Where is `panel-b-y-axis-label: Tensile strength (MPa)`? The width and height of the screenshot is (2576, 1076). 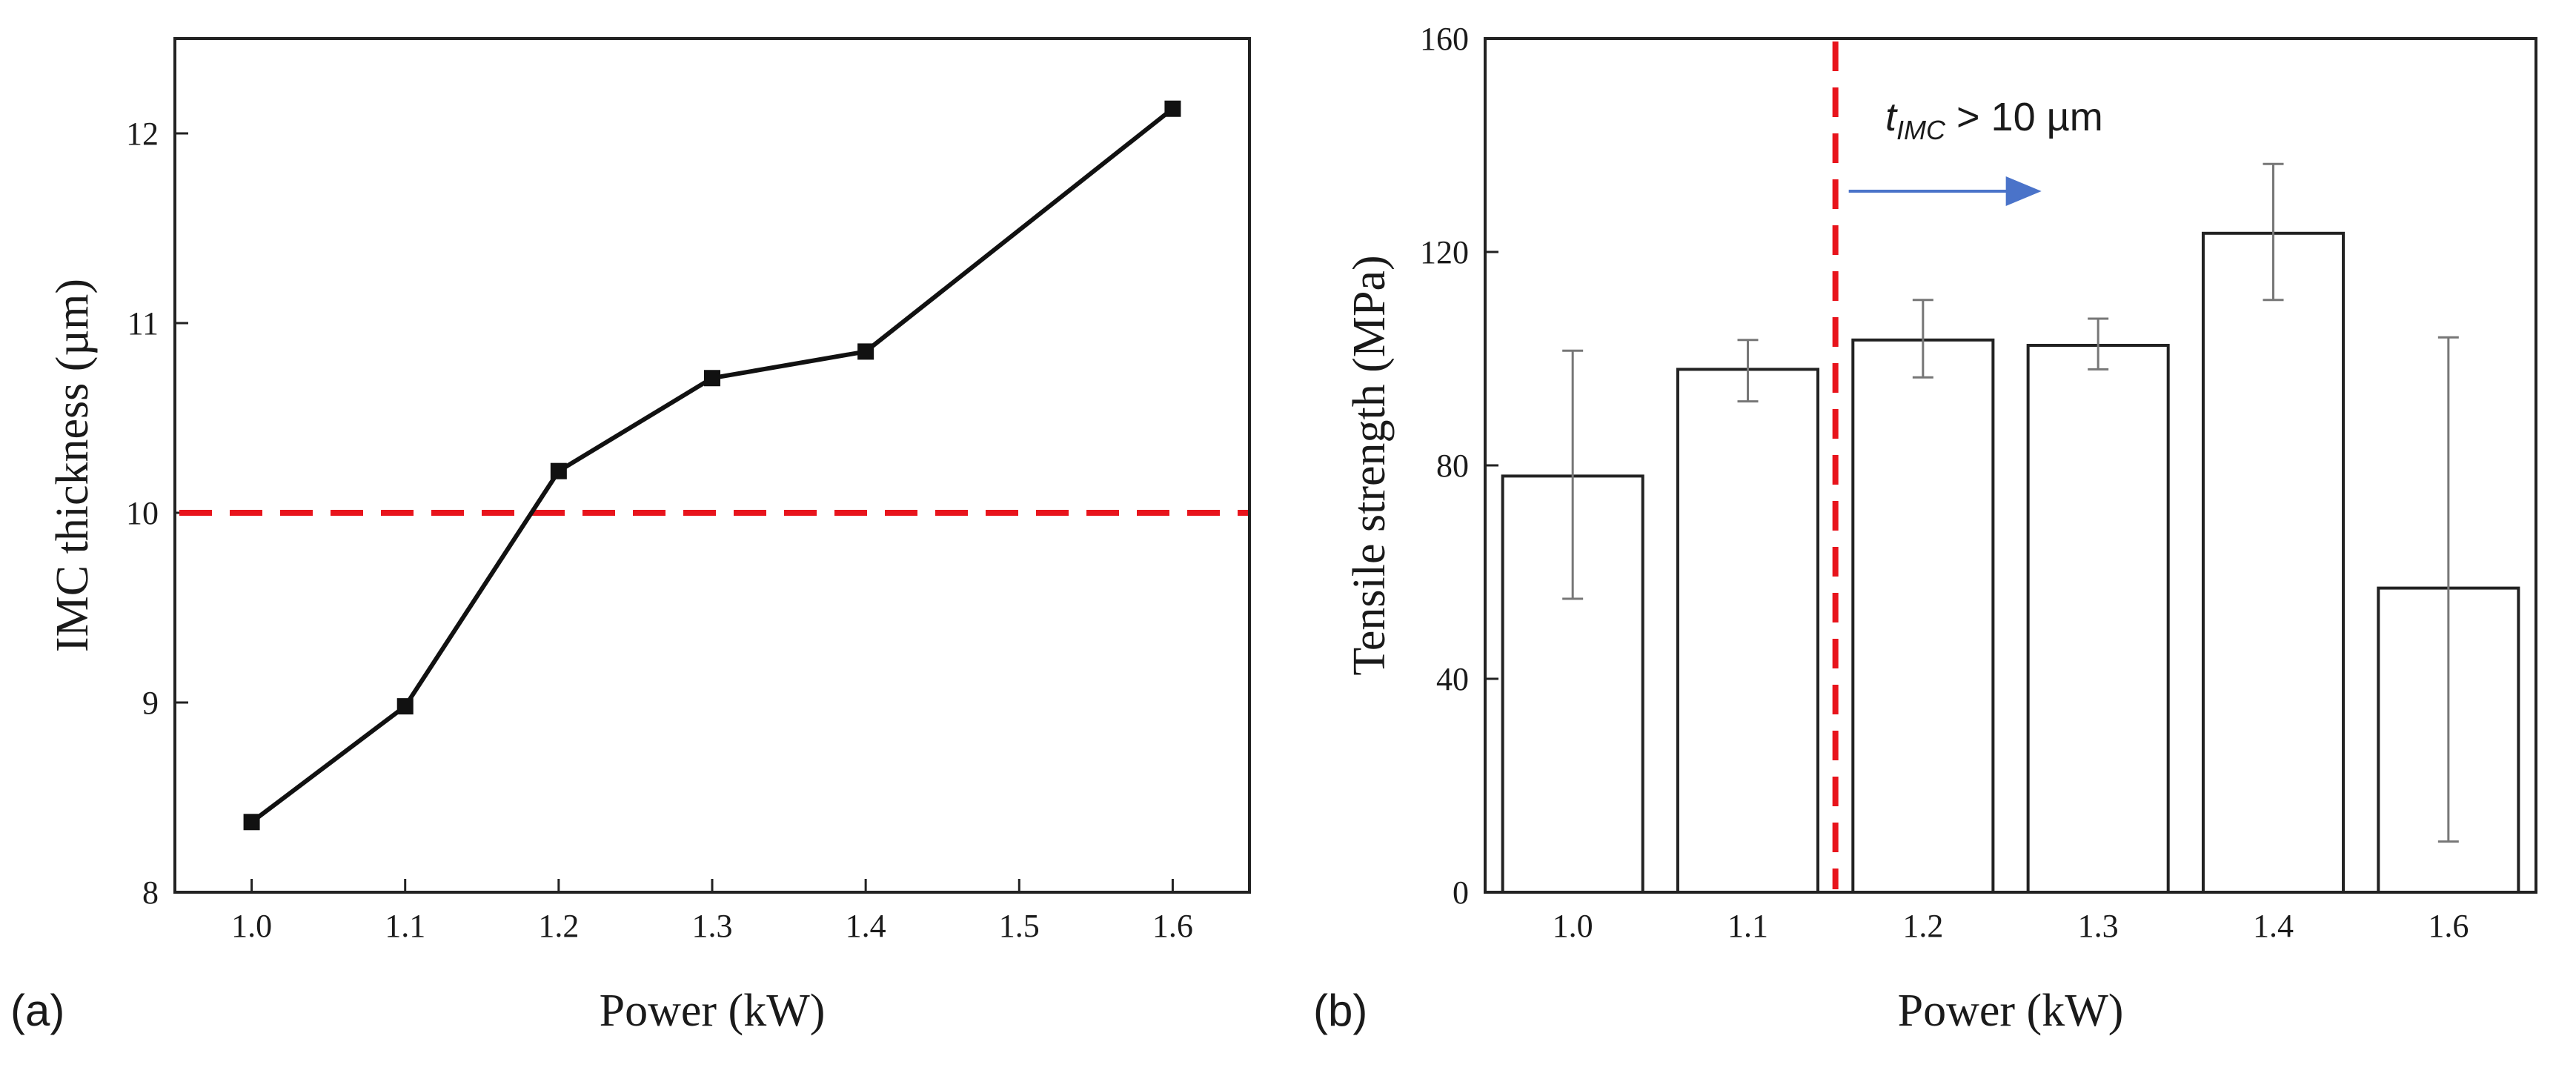 panel-b-y-axis-label: Tensile strength (MPa) is located at coordinates (1369, 465).